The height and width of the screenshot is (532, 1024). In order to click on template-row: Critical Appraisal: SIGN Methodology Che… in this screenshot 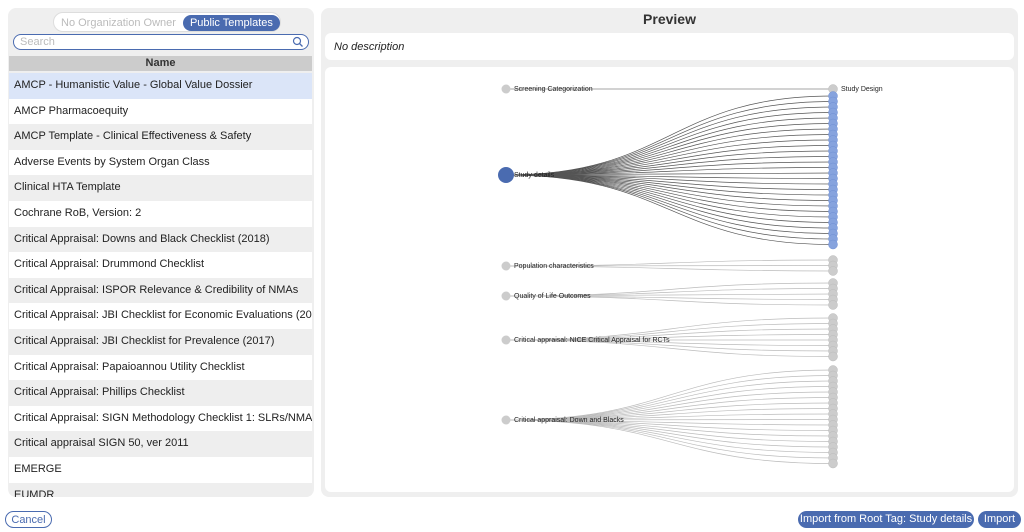, I will do `click(160, 418)`.